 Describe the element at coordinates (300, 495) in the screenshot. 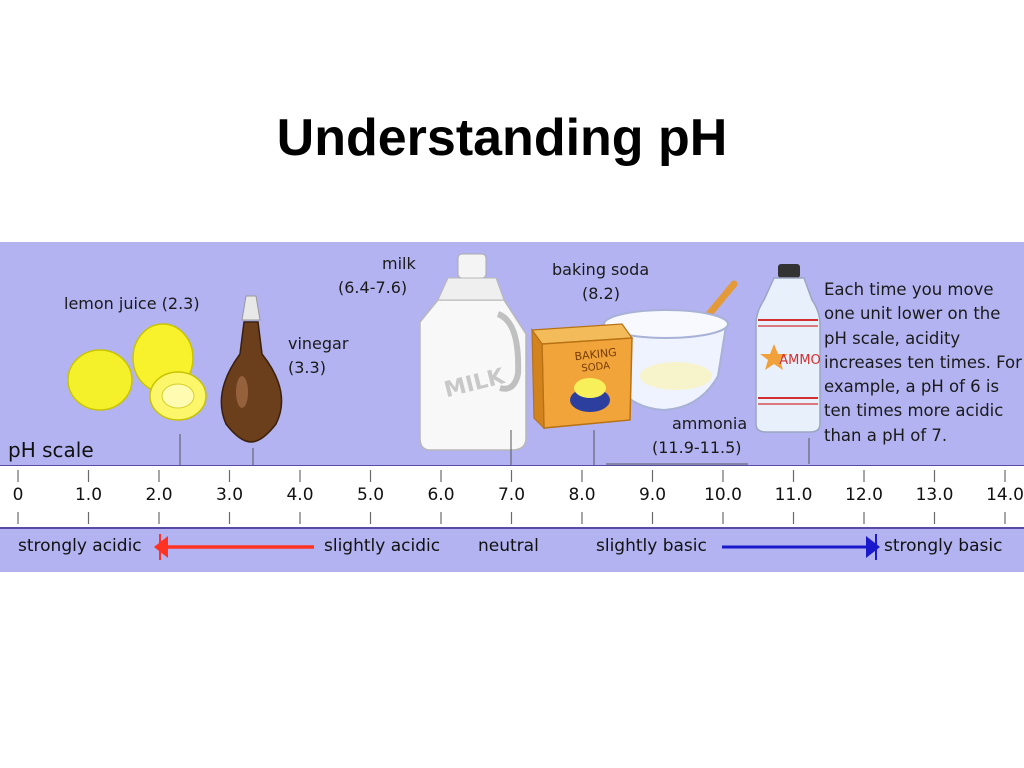

I see `tick-label: 4.0` at that location.